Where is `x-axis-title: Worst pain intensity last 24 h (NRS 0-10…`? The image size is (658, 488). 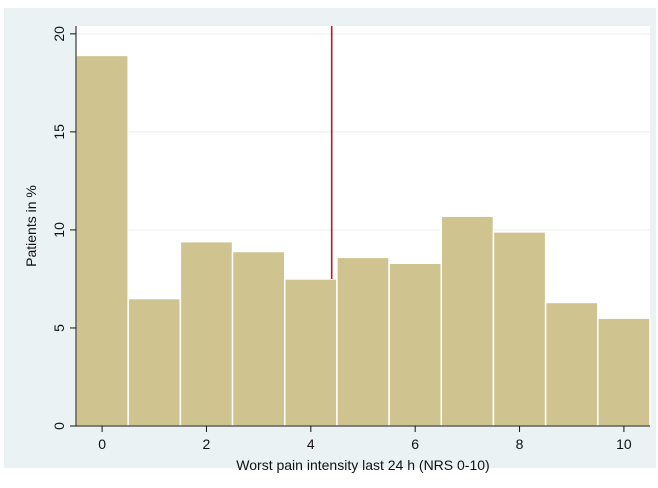 x-axis-title: Worst pain intensity last 24 h (NRS 0-10… is located at coordinates (362, 465).